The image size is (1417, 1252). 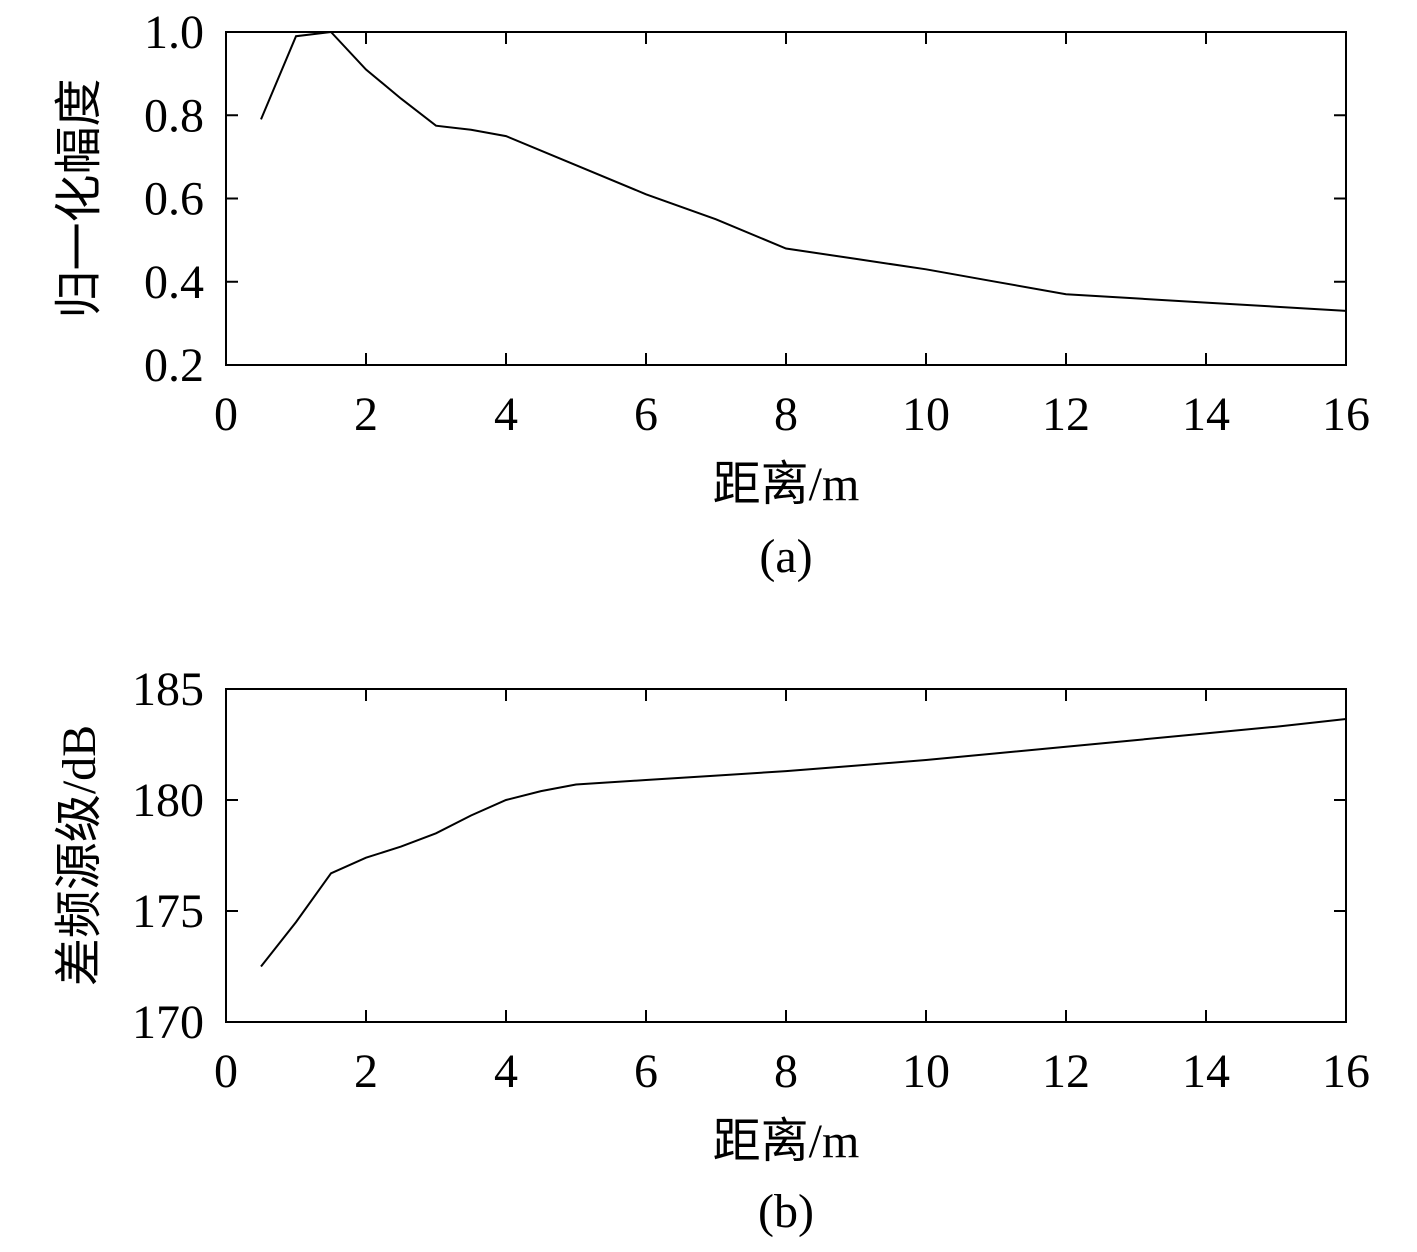 I want to click on y-tick-label: 180, so click(x=168, y=800).